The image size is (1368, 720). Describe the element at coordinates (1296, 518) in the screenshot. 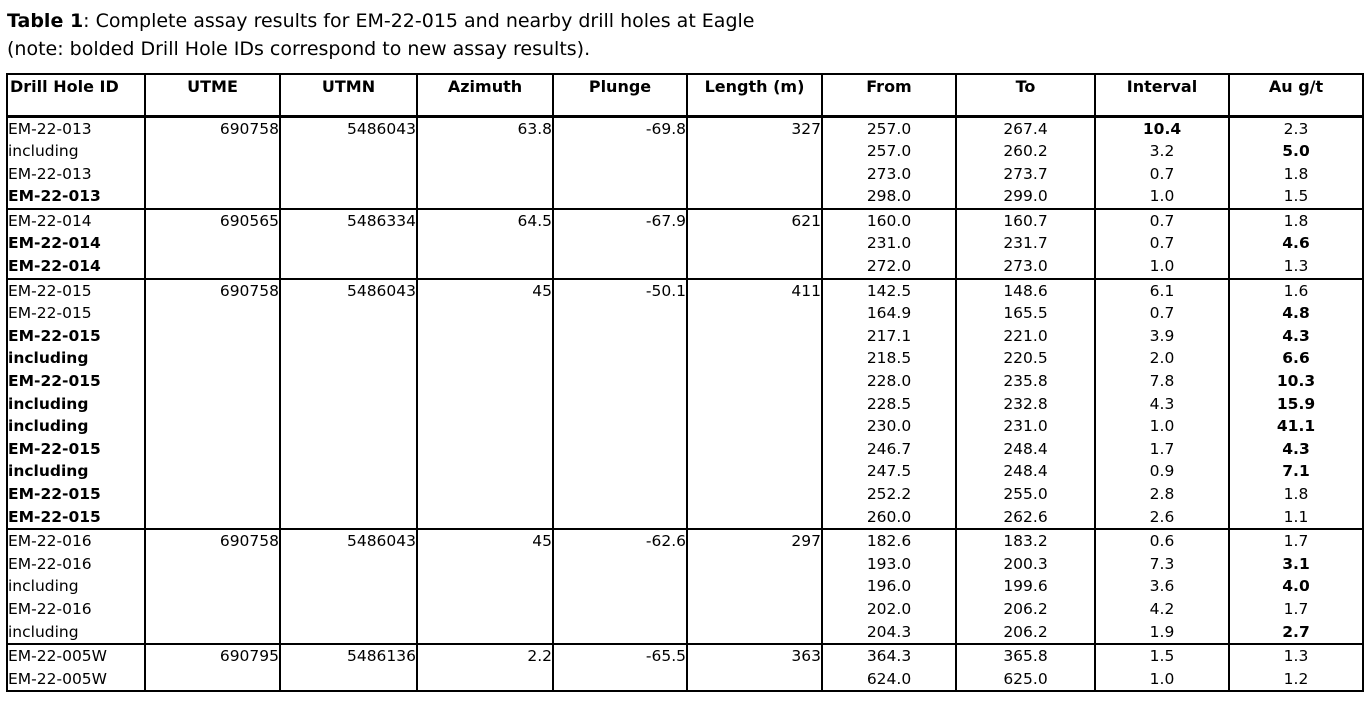

I see `cell-au: 1.1` at that location.